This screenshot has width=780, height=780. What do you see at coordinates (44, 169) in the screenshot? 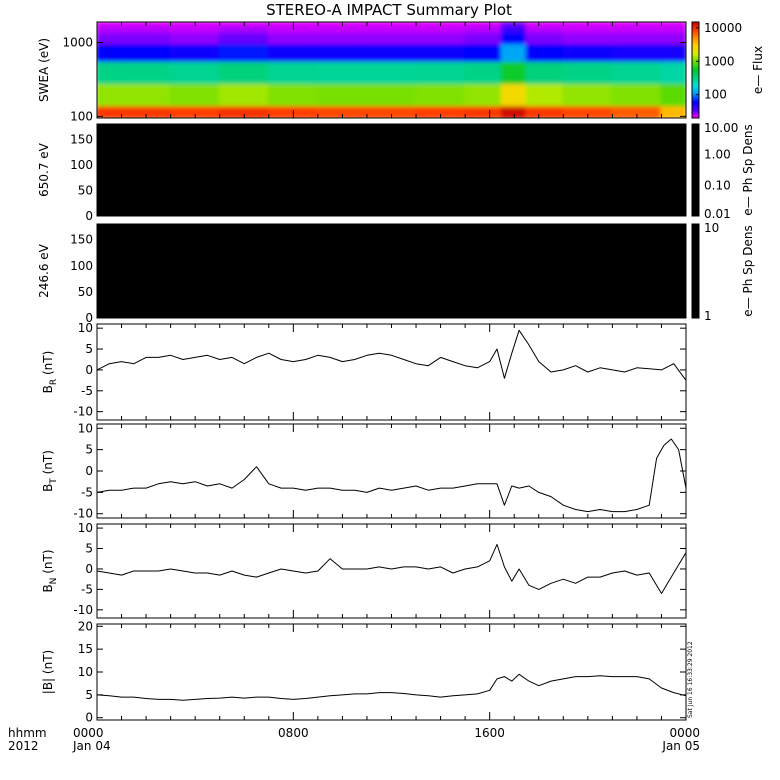
I see `pad_650-ylabel: 650.7 eV` at bounding box center [44, 169].